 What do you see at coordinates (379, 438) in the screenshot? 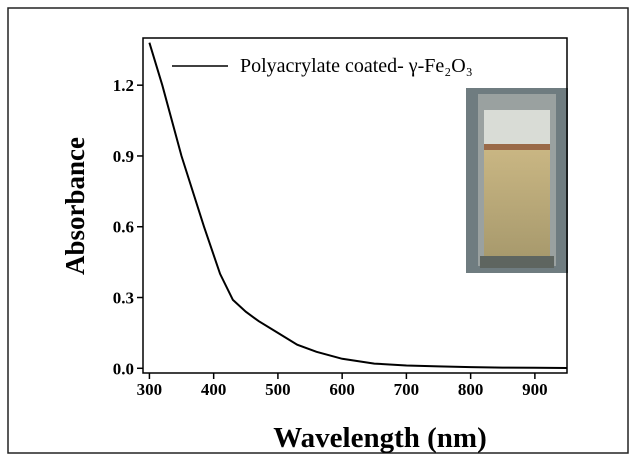
I see `x-axis-label: Wavelength (nm)` at bounding box center [379, 438].